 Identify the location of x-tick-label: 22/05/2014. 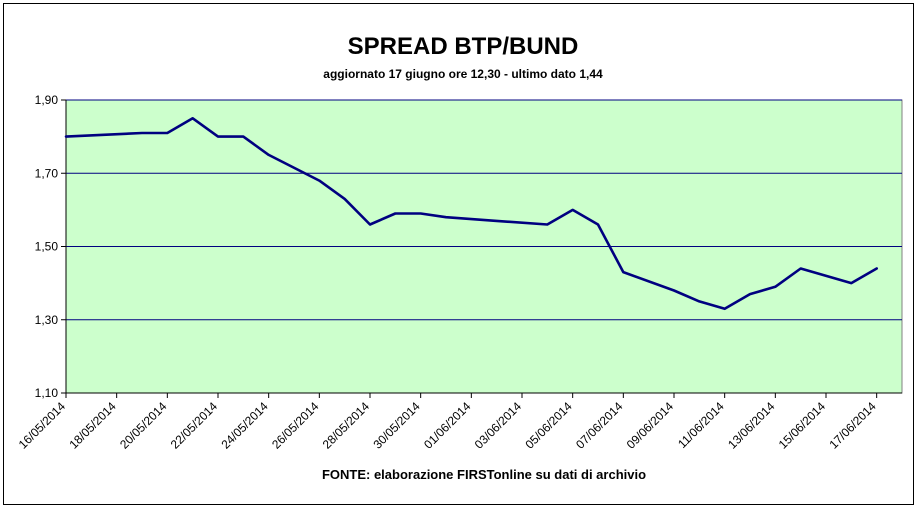
(194, 425).